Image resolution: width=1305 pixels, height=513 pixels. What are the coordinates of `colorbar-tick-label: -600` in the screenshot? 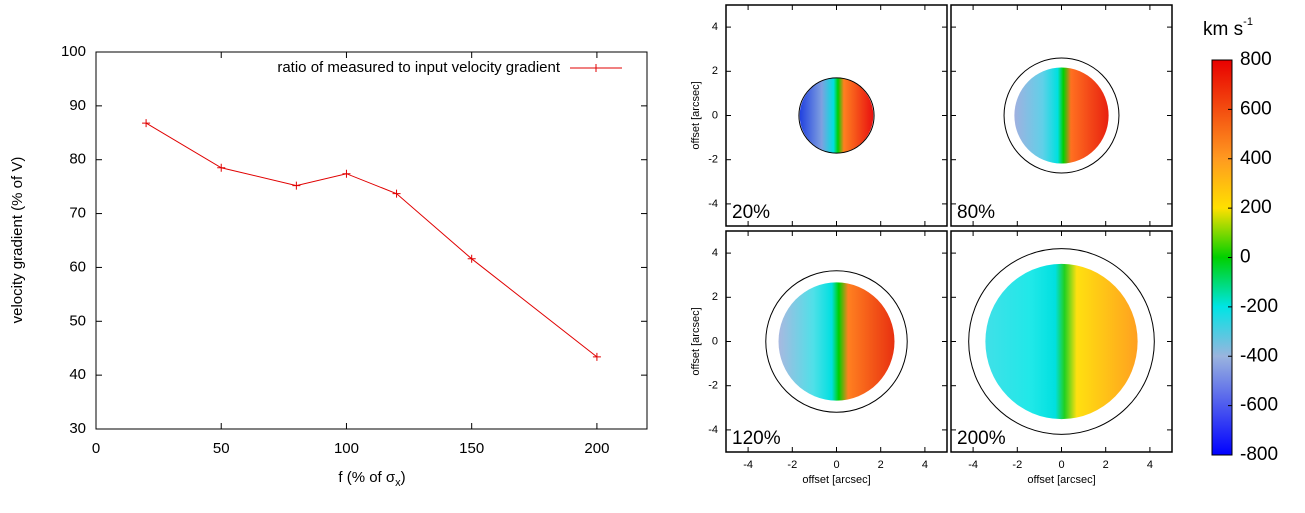 It's located at (1259, 405).